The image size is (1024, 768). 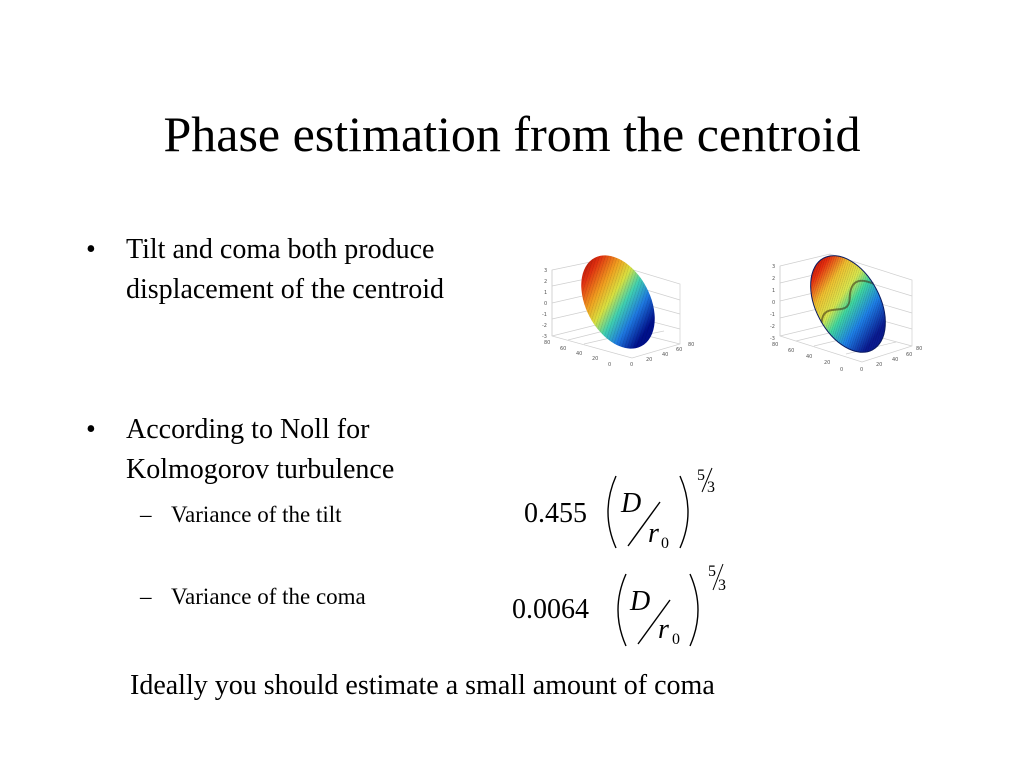 I want to click on coma-ytick: -3, so click(x=772, y=339).